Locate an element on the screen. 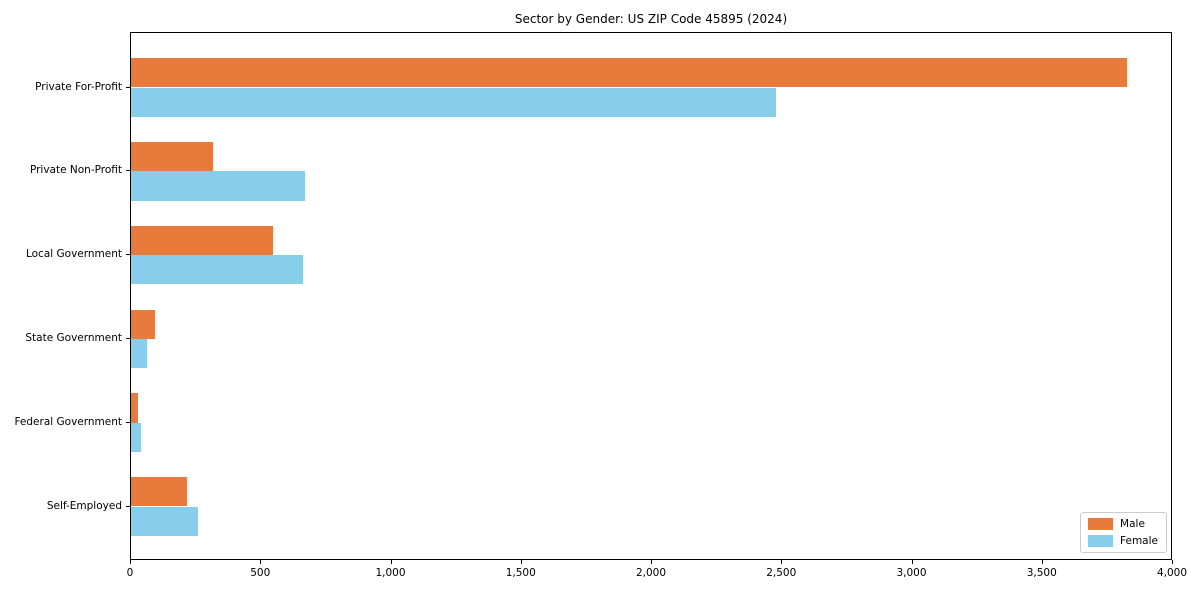 Image resolution: width=1200 pixels, height=600 pixels. legend-label: Male is located at coordinates (1132, 524).